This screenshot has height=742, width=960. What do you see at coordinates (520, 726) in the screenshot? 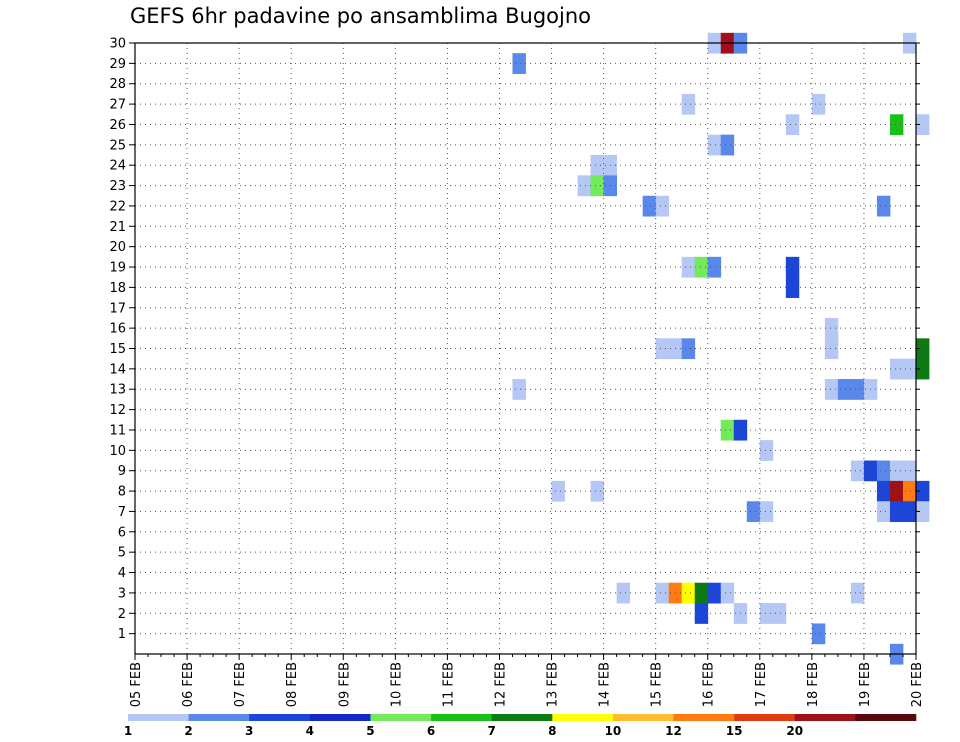
I see `colorbar: 1 2 3 4 5 6 7 8 10 12 15 20` at bounding box center [520, 726].